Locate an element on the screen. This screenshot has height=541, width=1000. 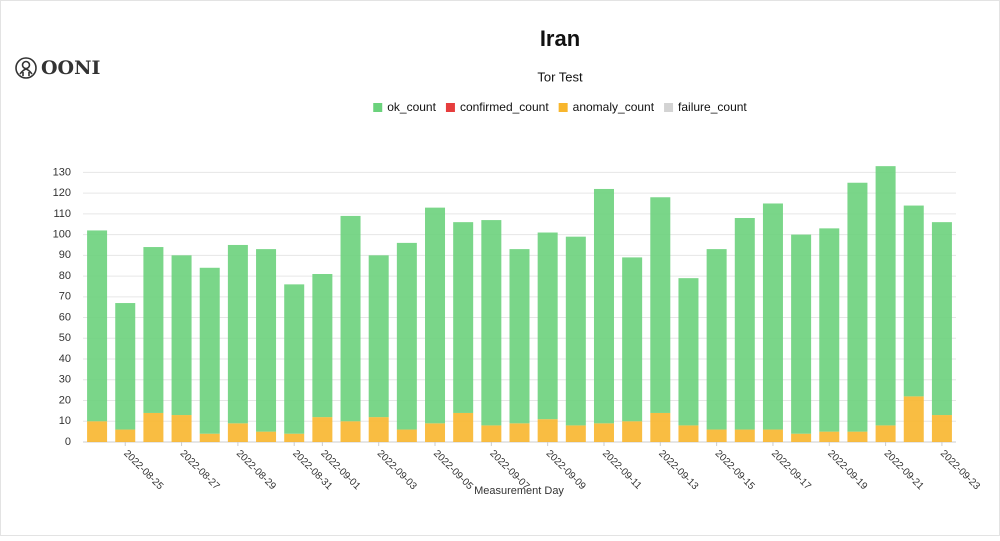
y-tick-label: 90 is located at coordinates (65, 255).